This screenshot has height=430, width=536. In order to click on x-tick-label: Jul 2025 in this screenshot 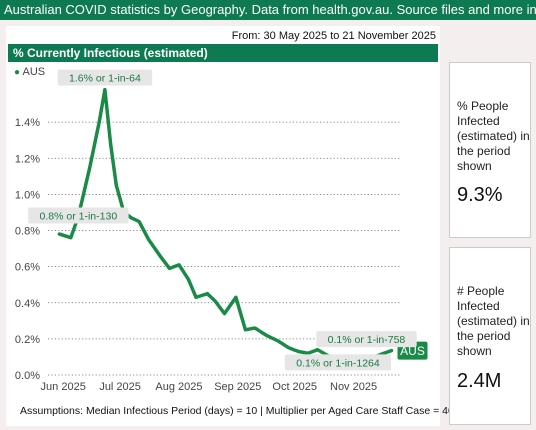, I will do `click(120, 387)`.